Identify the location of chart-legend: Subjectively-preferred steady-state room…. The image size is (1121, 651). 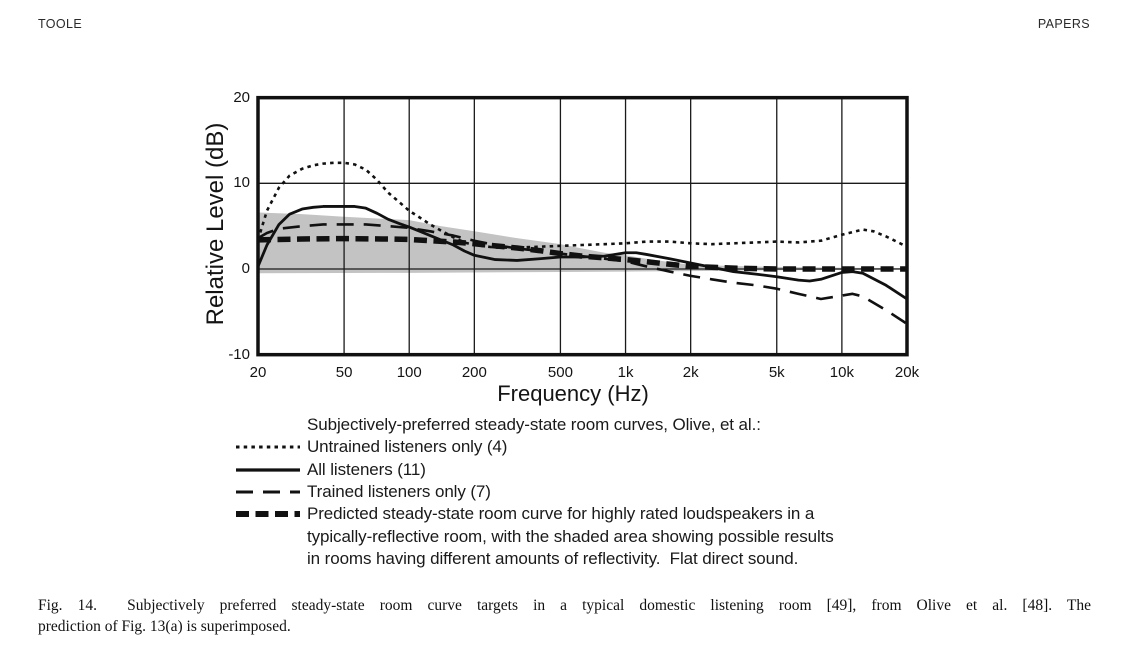
(535, 492).